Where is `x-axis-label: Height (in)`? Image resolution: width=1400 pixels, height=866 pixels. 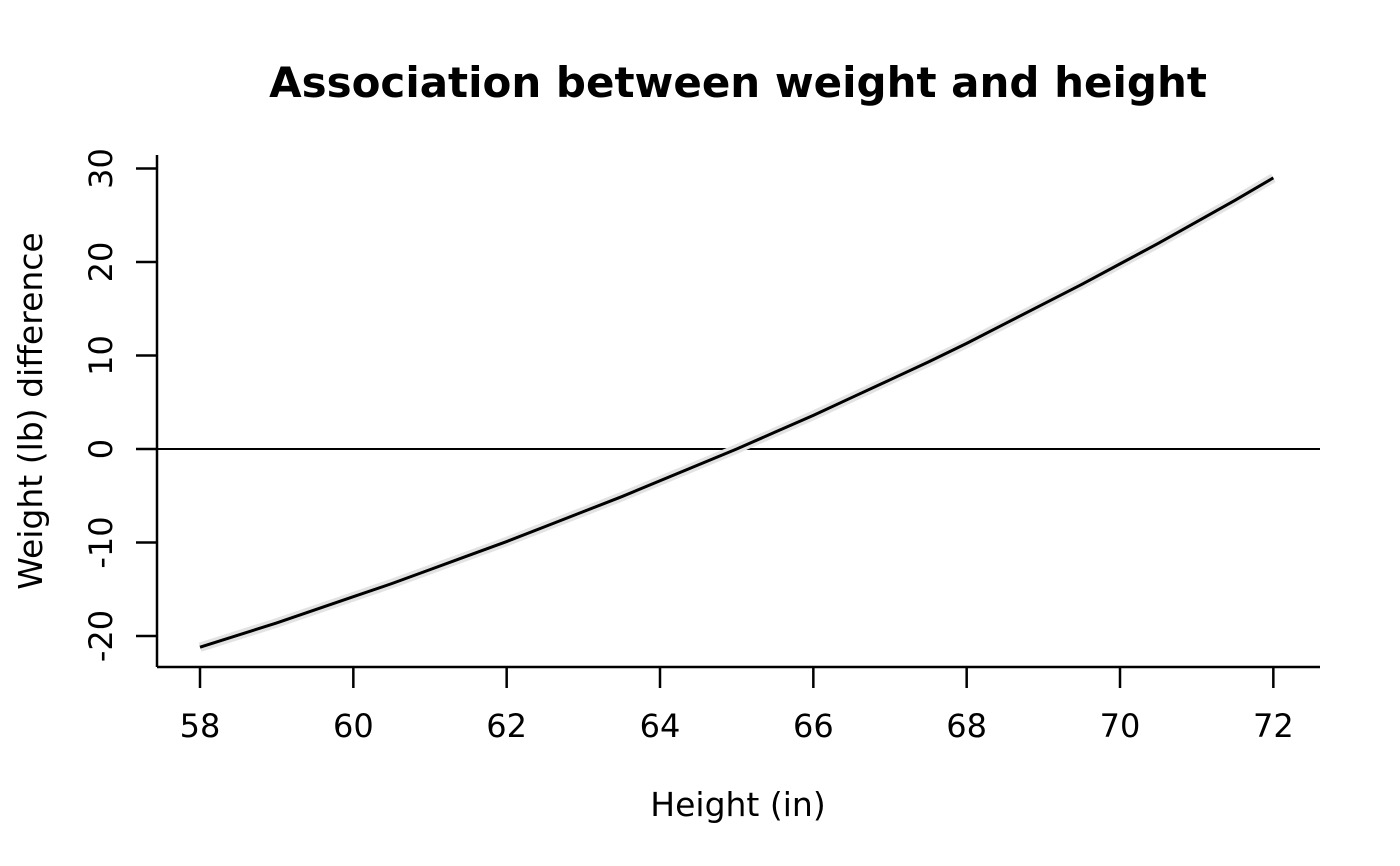 x-axis-label: Height (in) is located at coordinates (737, 804).